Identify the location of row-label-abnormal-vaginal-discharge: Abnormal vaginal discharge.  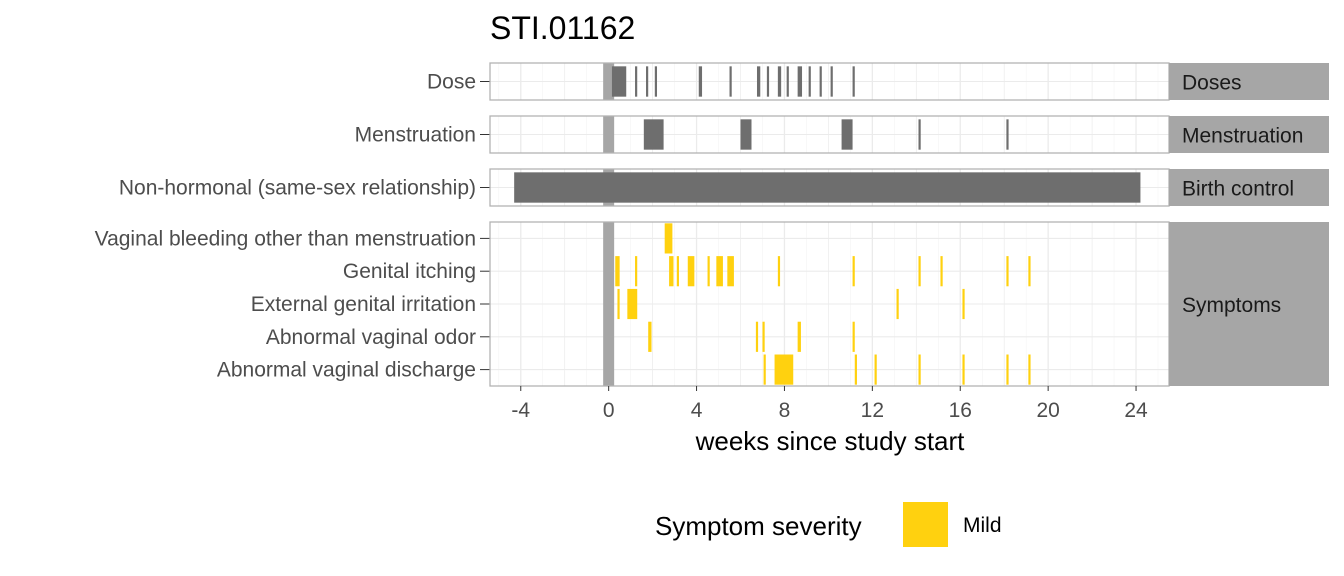
(346, 370).